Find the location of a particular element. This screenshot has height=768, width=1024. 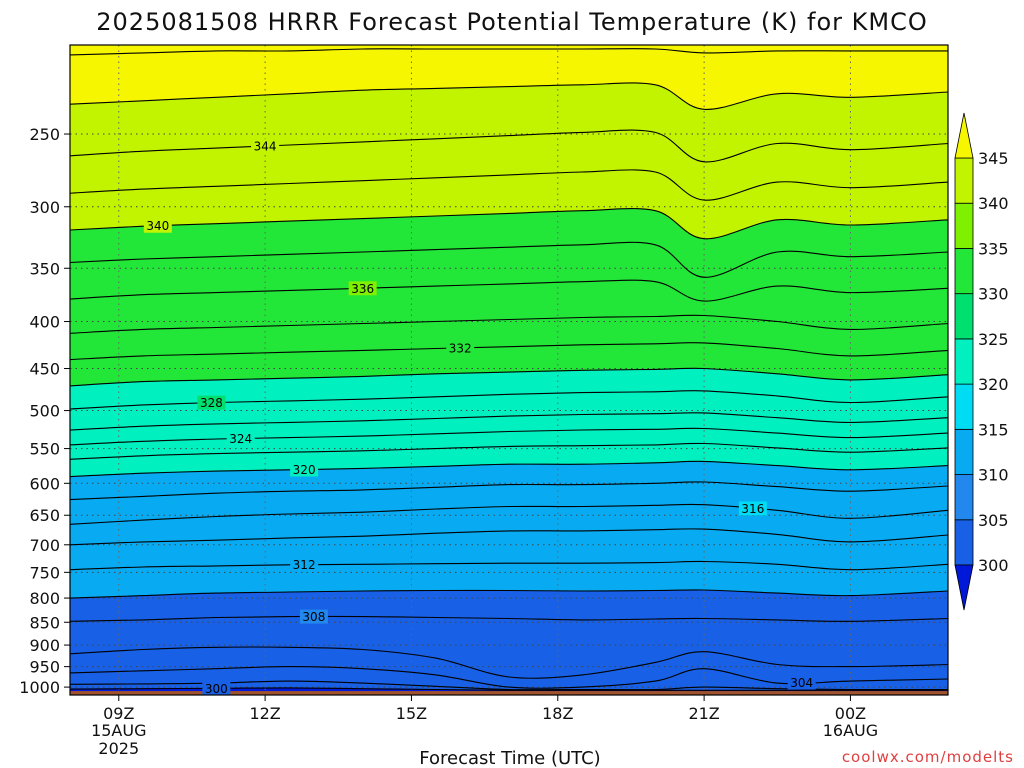

colorbar-extend-bottom is located at coordinates (964, 587).